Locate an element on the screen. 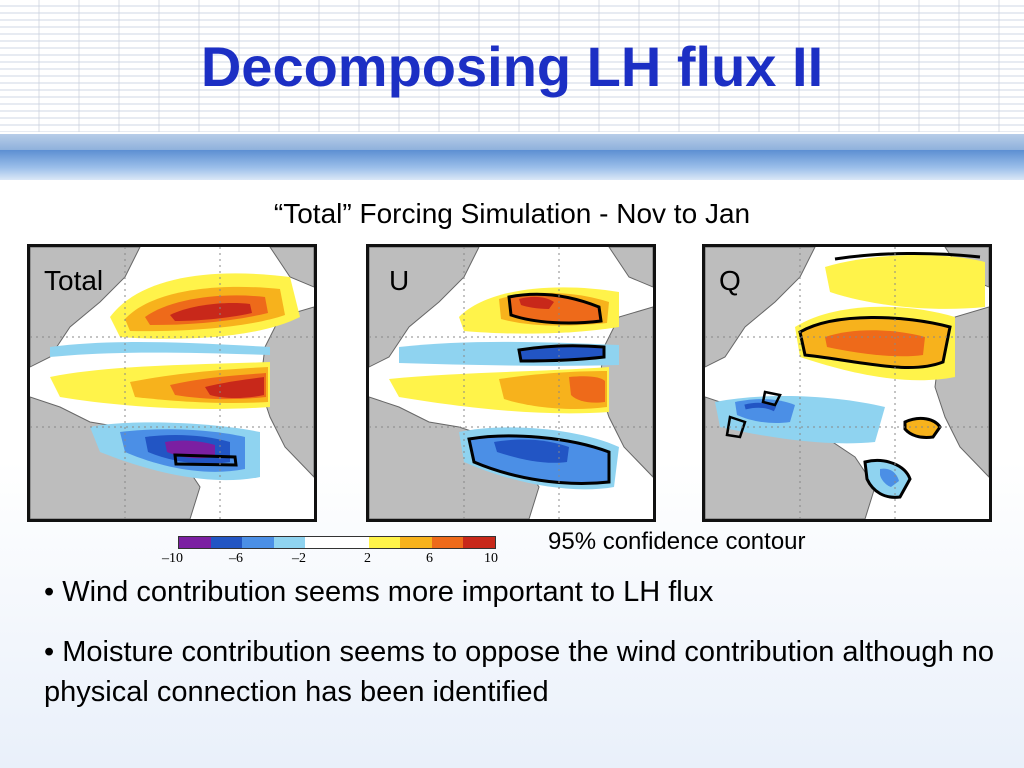 This screenshot has height=768, width=1024. panel-label-q: Q is located at coordinates (730, 280).